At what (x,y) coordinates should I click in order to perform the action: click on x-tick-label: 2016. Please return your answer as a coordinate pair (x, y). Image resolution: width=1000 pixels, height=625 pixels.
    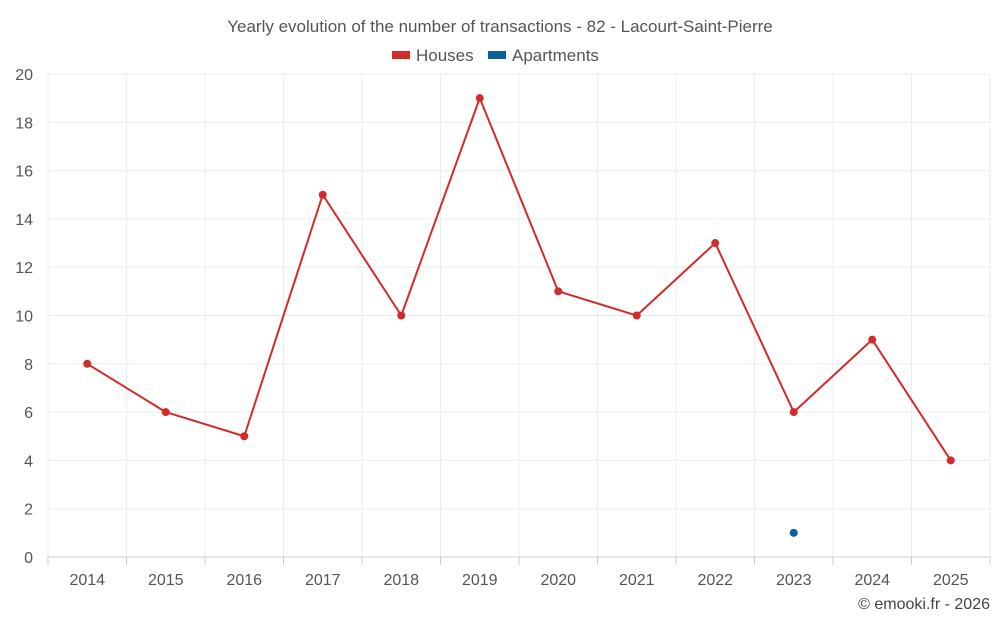
    Looking at the image, I should click on (244, 580).